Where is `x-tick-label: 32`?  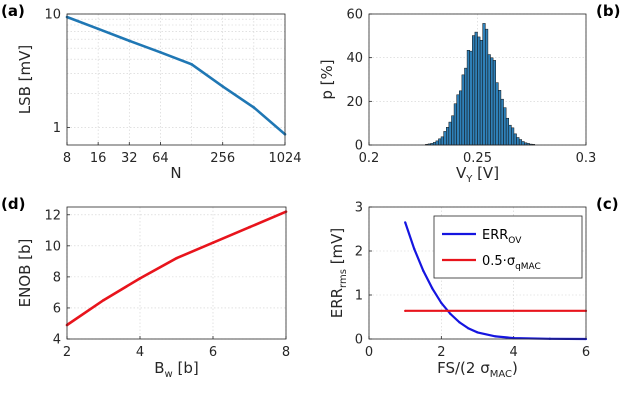
x-tick-label: 32 is located at coordinates (129, 158).